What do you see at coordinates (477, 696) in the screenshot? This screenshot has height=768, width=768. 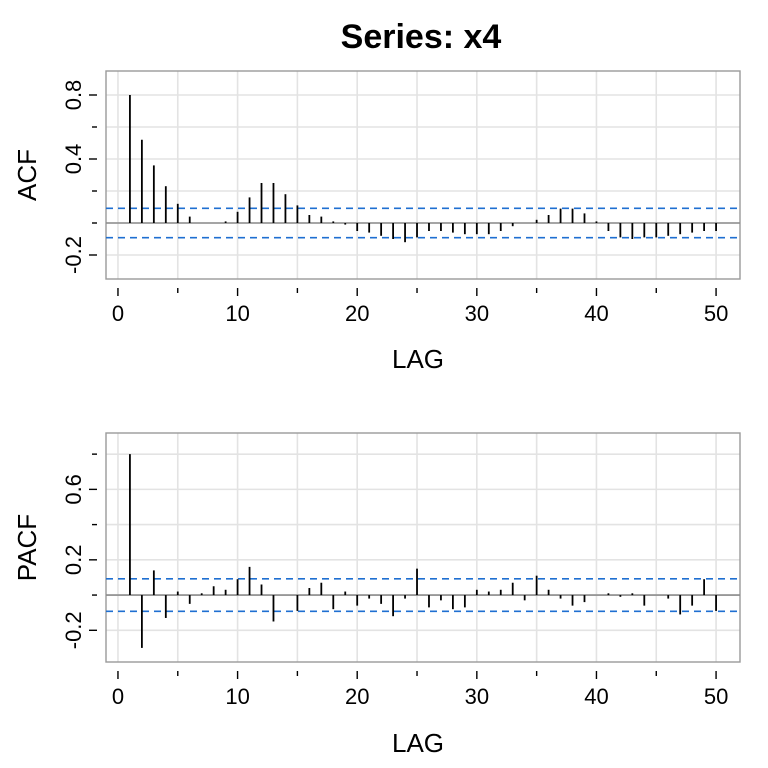 I see `pacf-x-tick-label: 30` at bounding box center [477, 696].